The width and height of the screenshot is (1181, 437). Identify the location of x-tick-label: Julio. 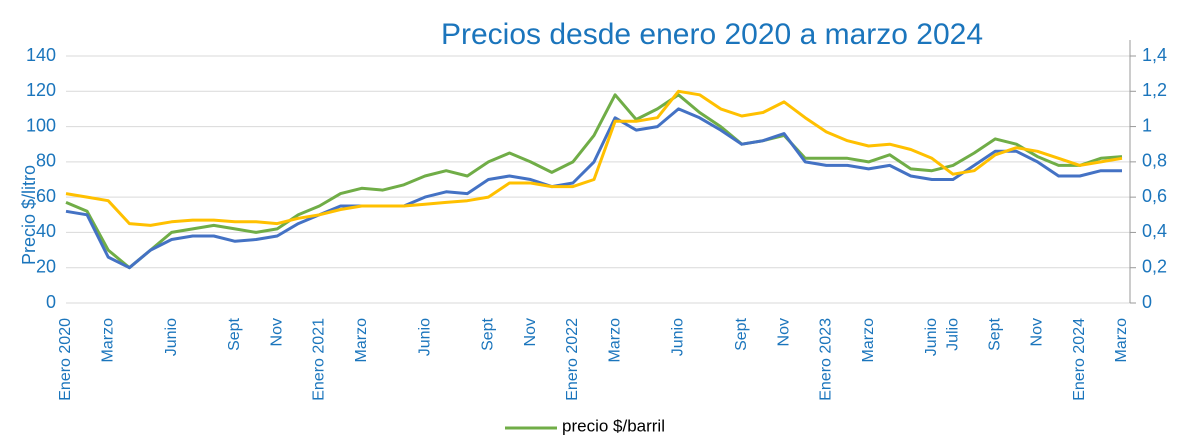
(952, 334).